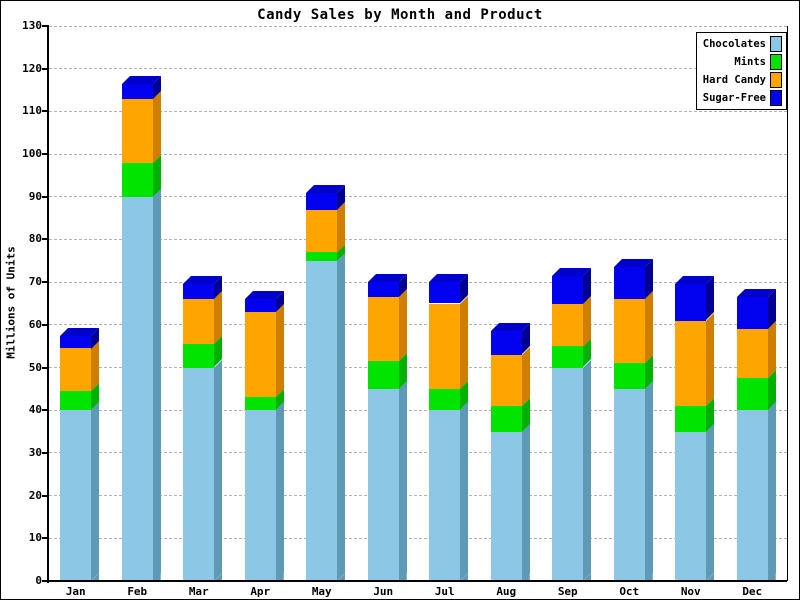  Describe the element at coordinates (629, 283) in the screenshot. I see `bar-oct-sugar-free` at that location.